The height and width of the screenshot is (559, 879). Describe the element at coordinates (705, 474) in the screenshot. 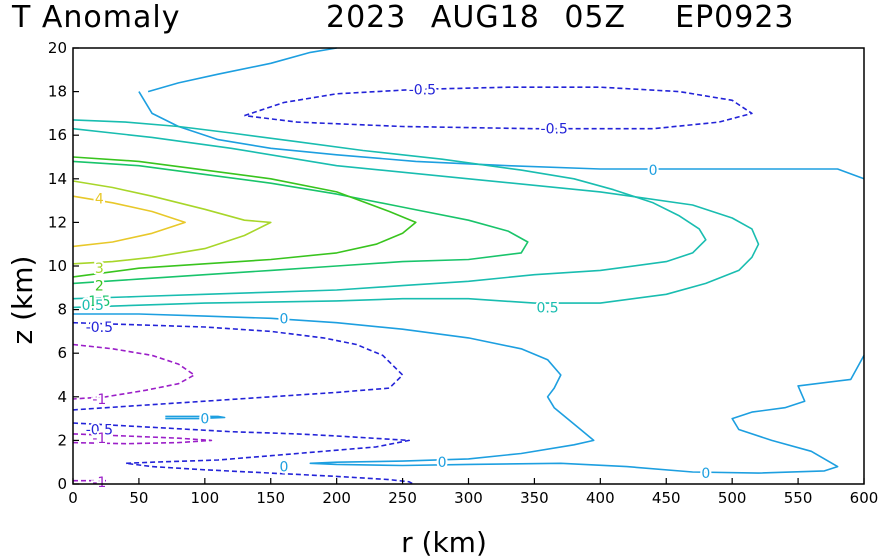

I see `contour-label-17: 0` at that location.